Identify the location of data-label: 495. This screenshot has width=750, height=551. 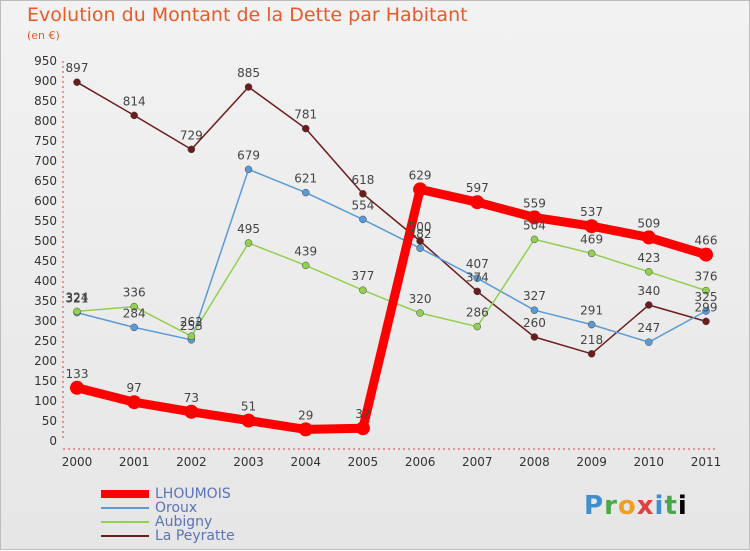
(248, 229).